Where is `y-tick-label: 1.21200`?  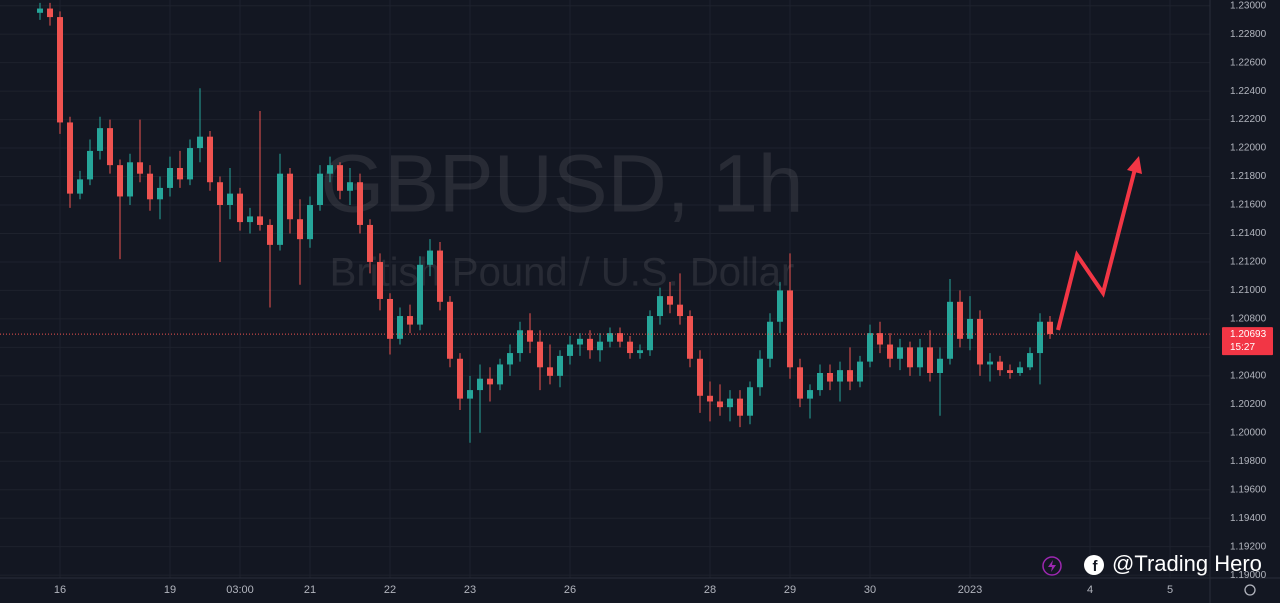
y-tick-label: 1.21200 is located at coordinates (1248, 262).